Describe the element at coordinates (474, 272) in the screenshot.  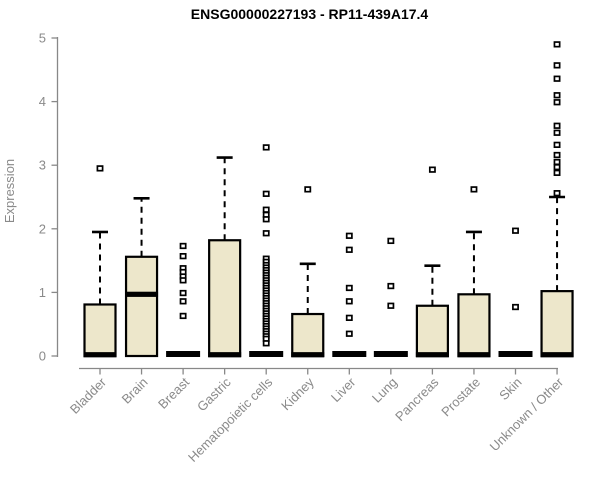
I see `boxplot-prostate` at that location.